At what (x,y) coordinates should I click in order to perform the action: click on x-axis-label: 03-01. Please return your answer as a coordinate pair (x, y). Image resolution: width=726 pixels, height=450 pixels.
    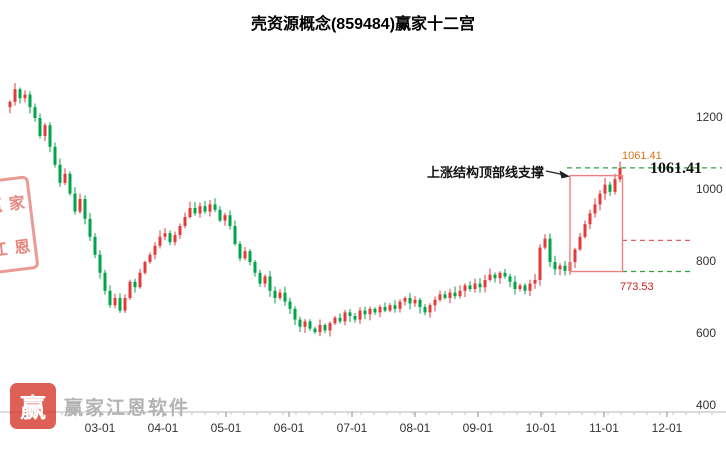
    Looking at the image, I should click on (100, 428).